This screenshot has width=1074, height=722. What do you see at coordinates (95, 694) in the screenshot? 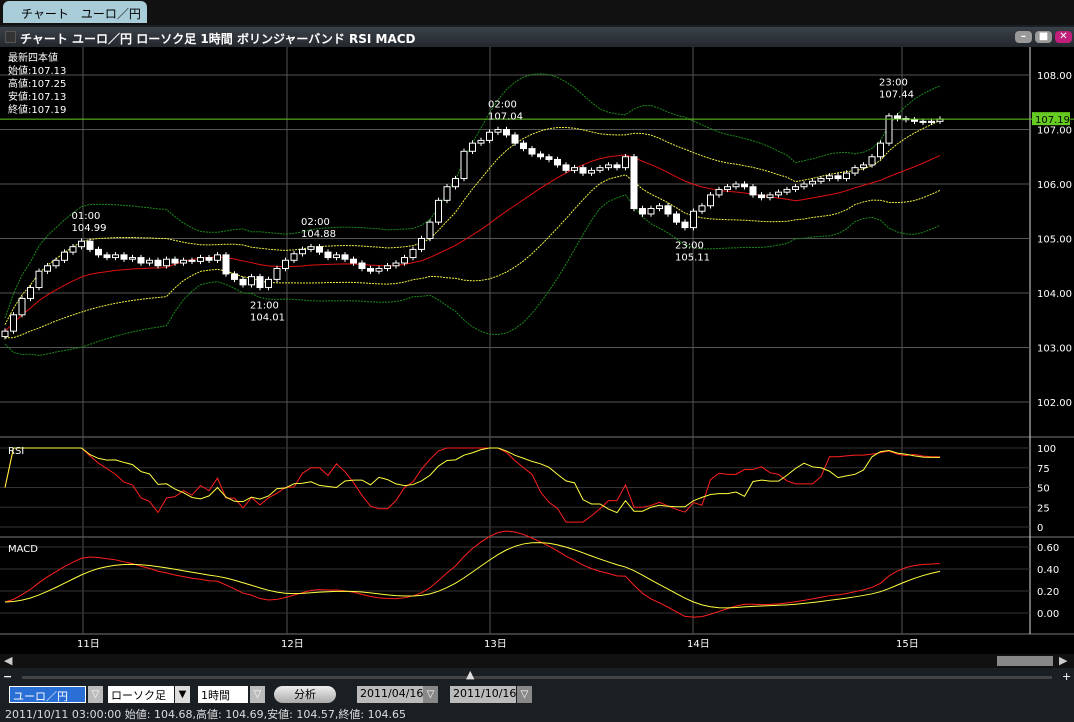
I see `pair-dropdown-icon: ▽` at bounding box center [95, 694].